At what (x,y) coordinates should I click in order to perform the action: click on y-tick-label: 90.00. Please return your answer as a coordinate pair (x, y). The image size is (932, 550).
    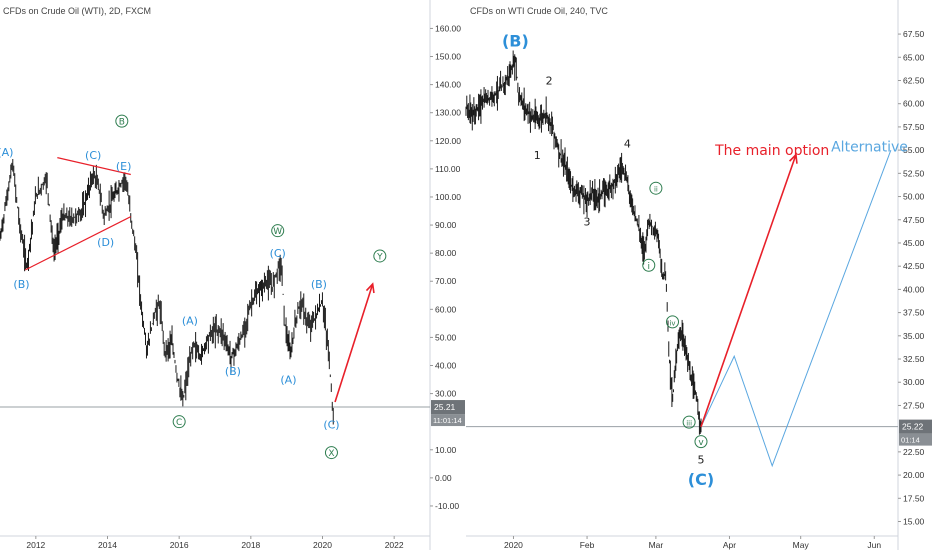
    Looking at the image, I should click on (446, 225).